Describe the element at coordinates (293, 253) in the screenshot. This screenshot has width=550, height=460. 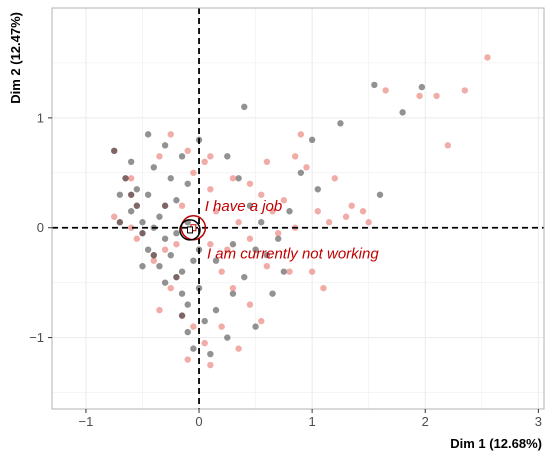
I see `annotation-label-1: I am currently not working` at that location.